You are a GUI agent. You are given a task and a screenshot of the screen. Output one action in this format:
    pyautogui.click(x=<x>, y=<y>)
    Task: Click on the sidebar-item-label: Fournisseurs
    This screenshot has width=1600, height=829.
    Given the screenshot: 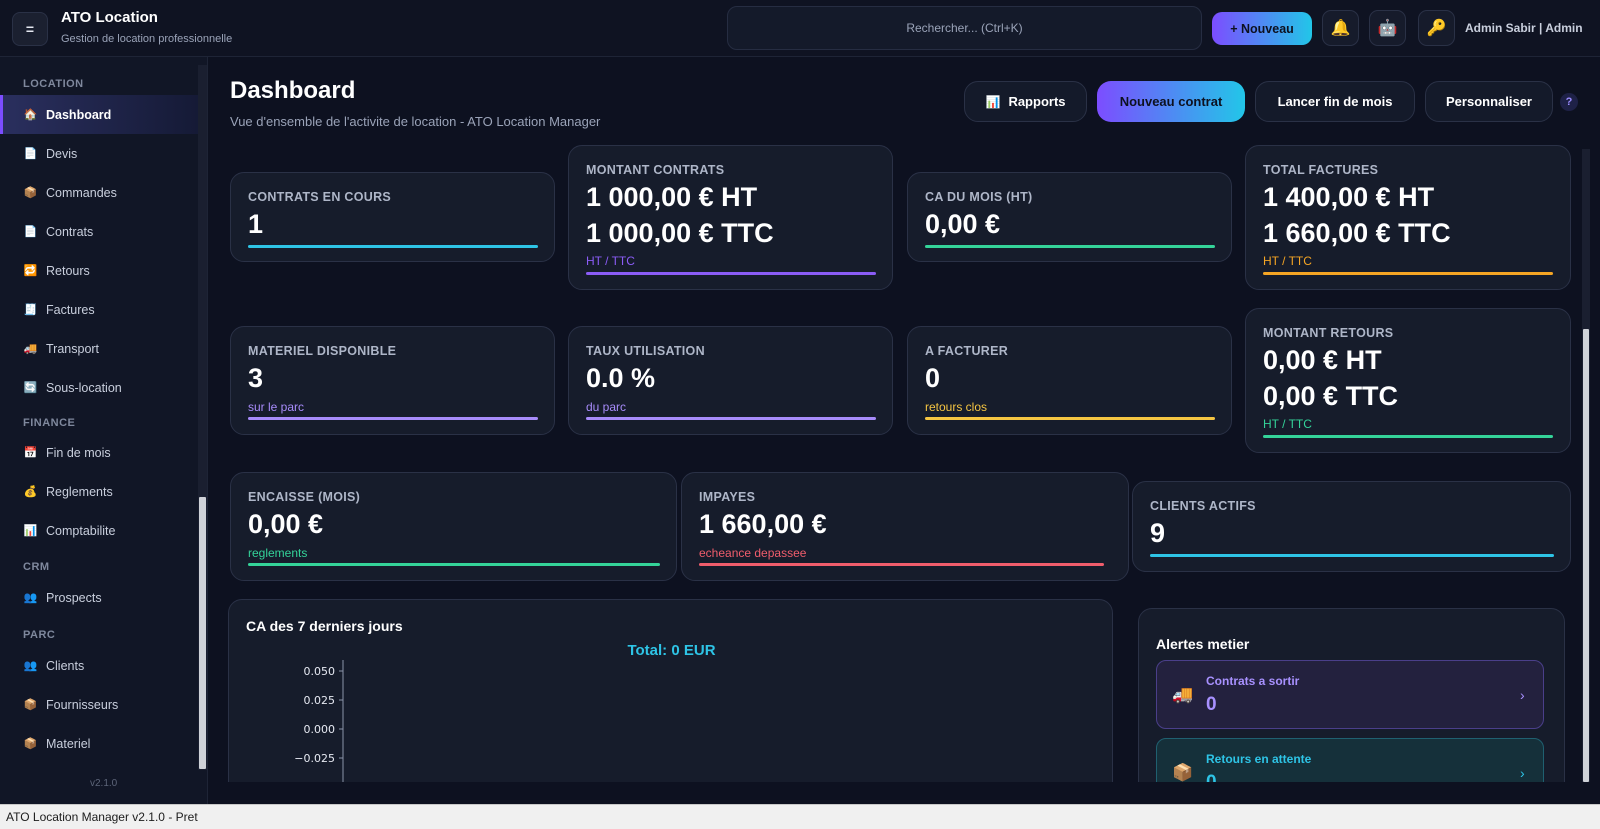 What is the action you would take?
    pyautogui.click(x=82, y=704)
    